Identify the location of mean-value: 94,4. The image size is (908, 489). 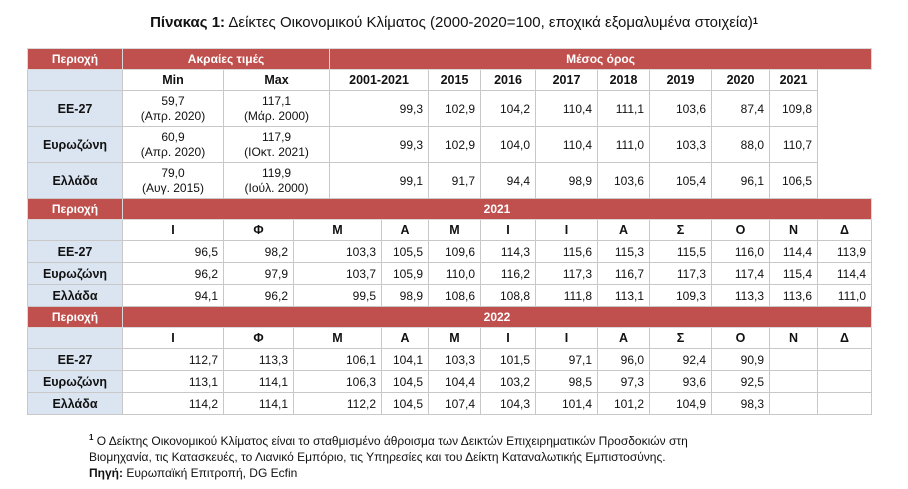
(508, 180).